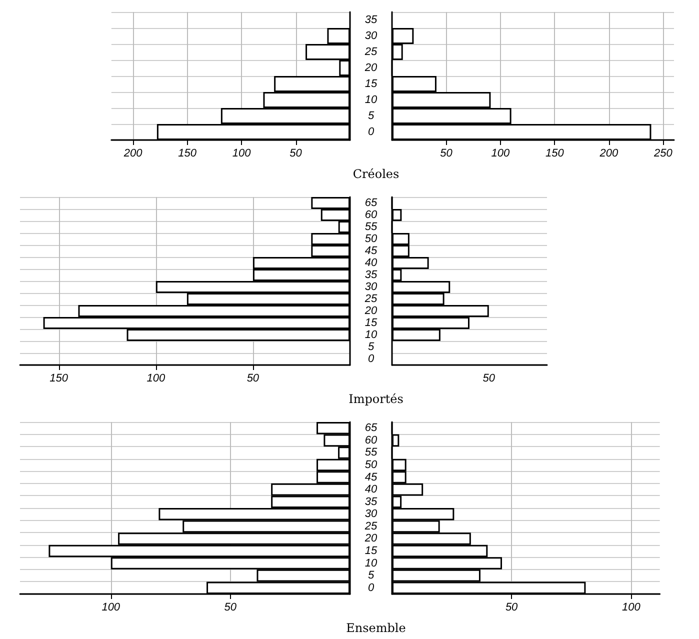 The image size is (699, 639). Describe the element at coordinates (663, 154) in the screenshot. I see `x-tick-label: 250` at that location.